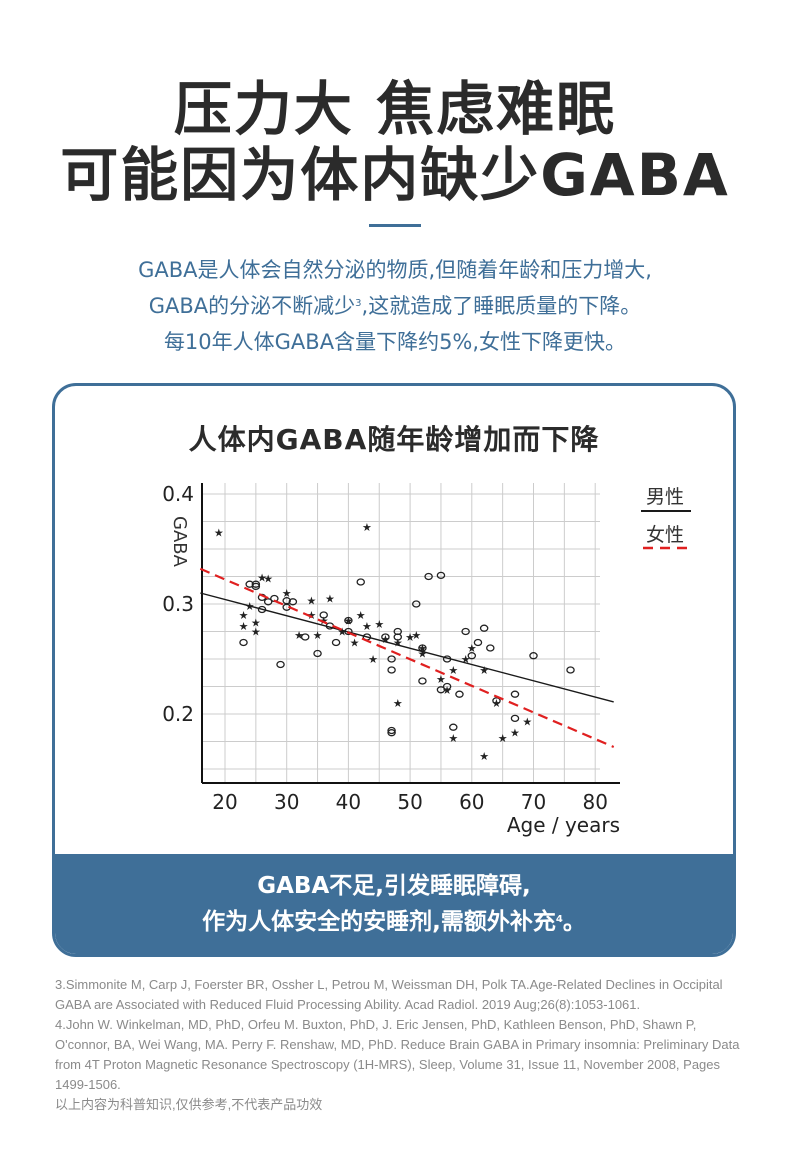  Describe the element at coordinates (178, 714) in the screenshot. I see `y-tick-label: 0.2` at that location.